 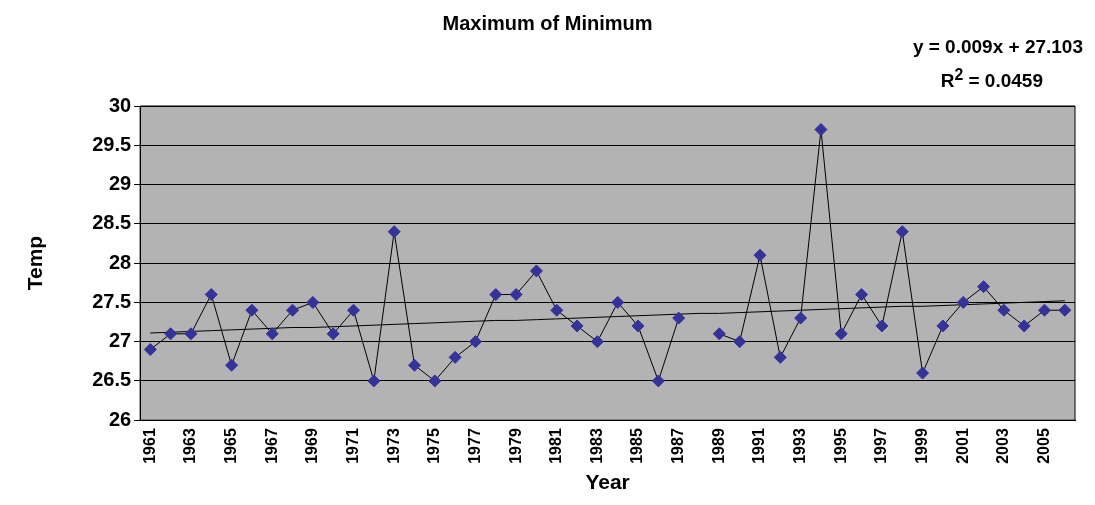 What do you see at coordinates (515, 446) in the screenshot?
I see `x-tick-label: 1979` at bounding box center [515, 446].